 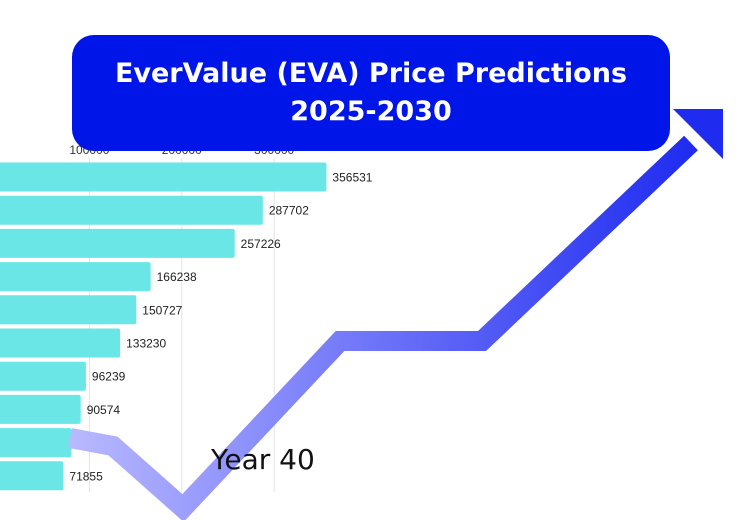 I want to click on bar-value-label: 150727, so click(x=162, y=310).